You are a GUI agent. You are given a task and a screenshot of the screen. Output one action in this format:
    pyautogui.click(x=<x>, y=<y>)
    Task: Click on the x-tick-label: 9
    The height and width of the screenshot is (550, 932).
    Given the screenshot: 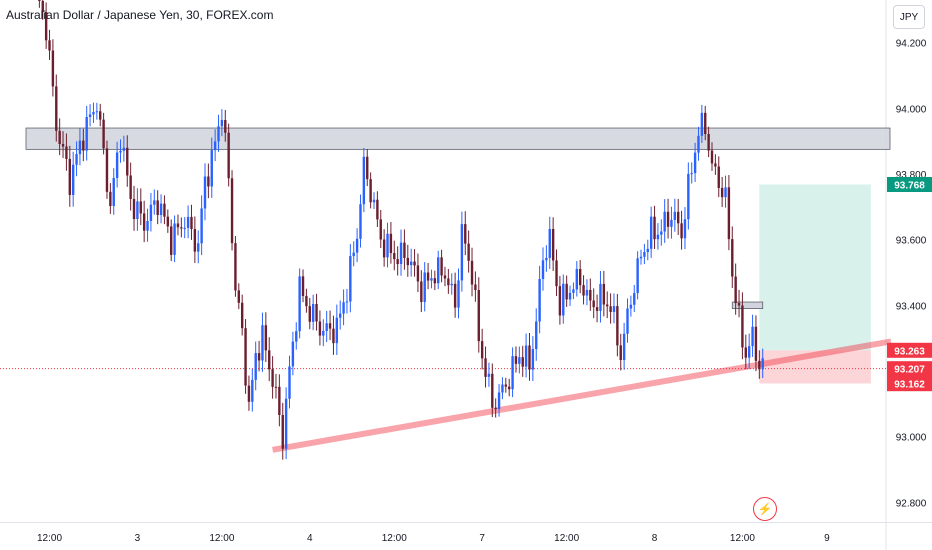 What is the action you would take?
    pyautogui.click(x=827, y=538)
    